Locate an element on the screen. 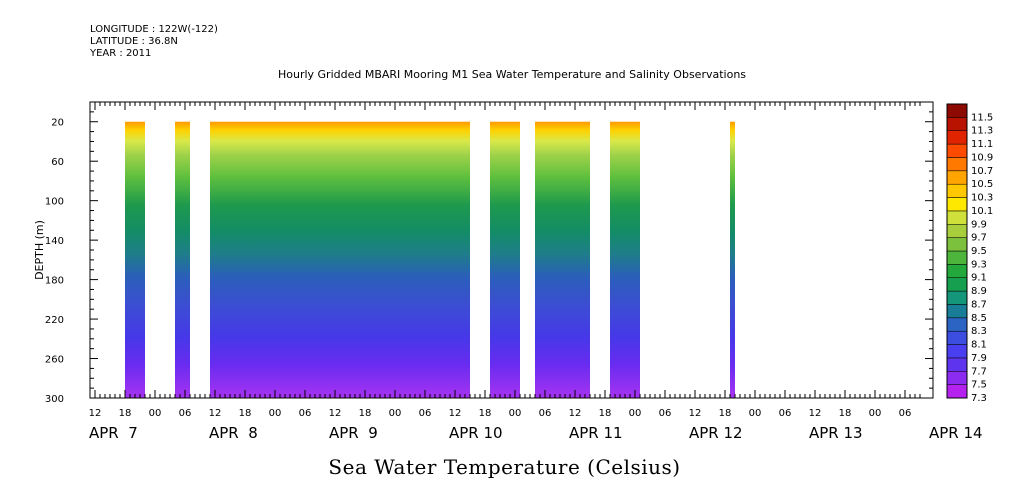 The width and height of the screenshot is (1009, 504). colorbar-label: 8.9 is located at coordinates (979, 291).